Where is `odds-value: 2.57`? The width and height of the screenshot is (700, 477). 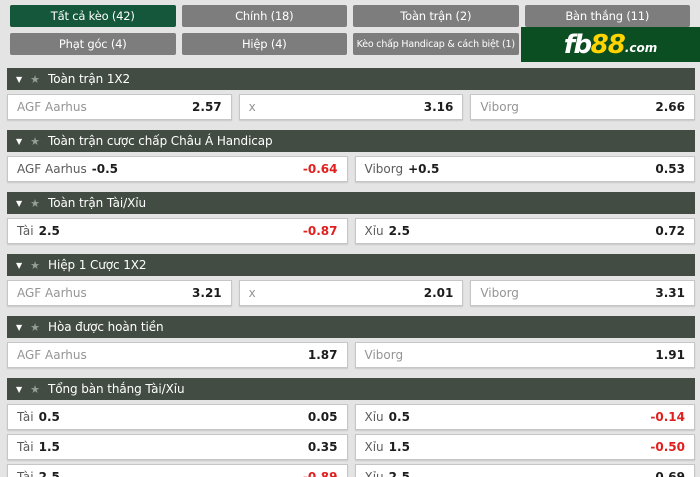 odds-value: 2.57 is located at coordinates (207, 107).